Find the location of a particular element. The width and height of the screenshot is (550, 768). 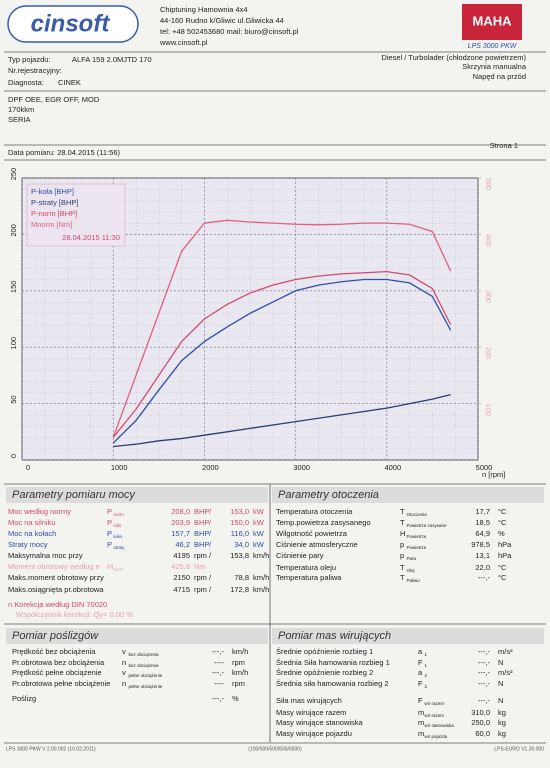

y-tick-label: 250 is located at coordinates (13, 174).